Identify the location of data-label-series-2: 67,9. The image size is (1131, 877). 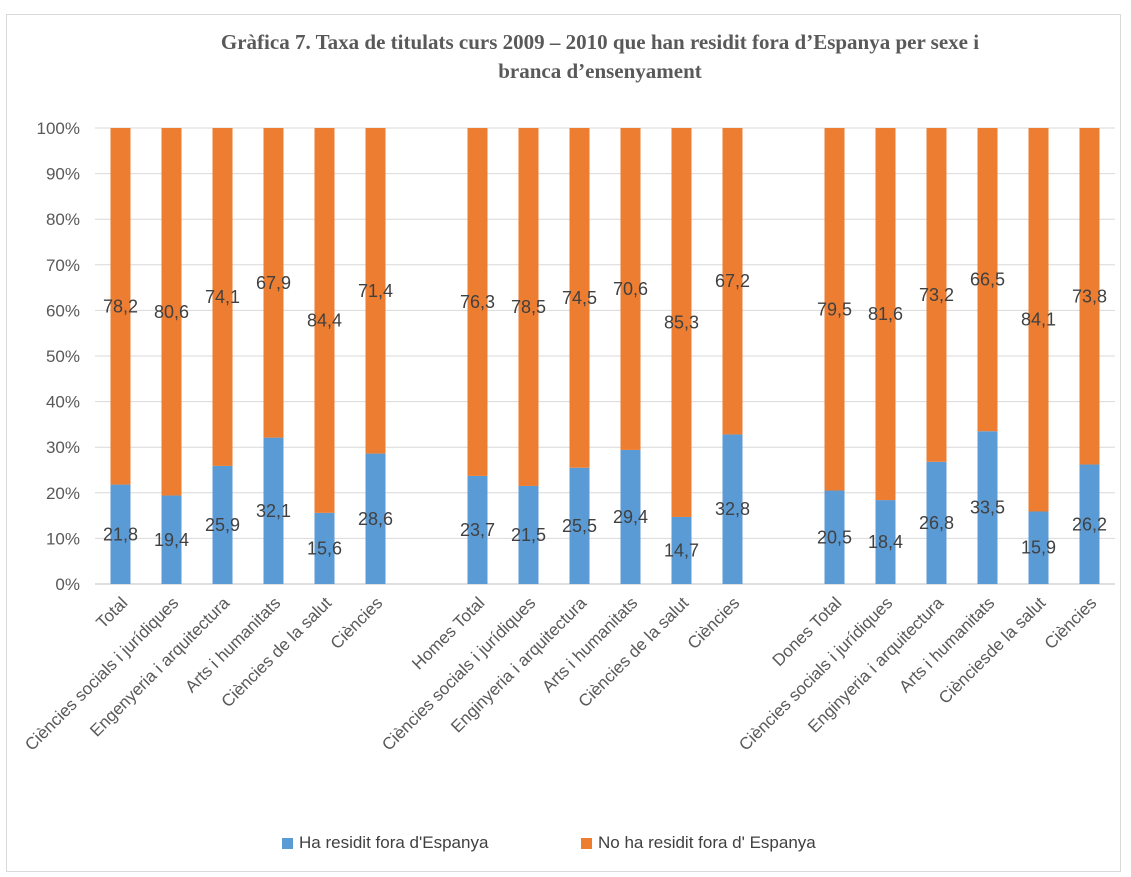
(273, 283).